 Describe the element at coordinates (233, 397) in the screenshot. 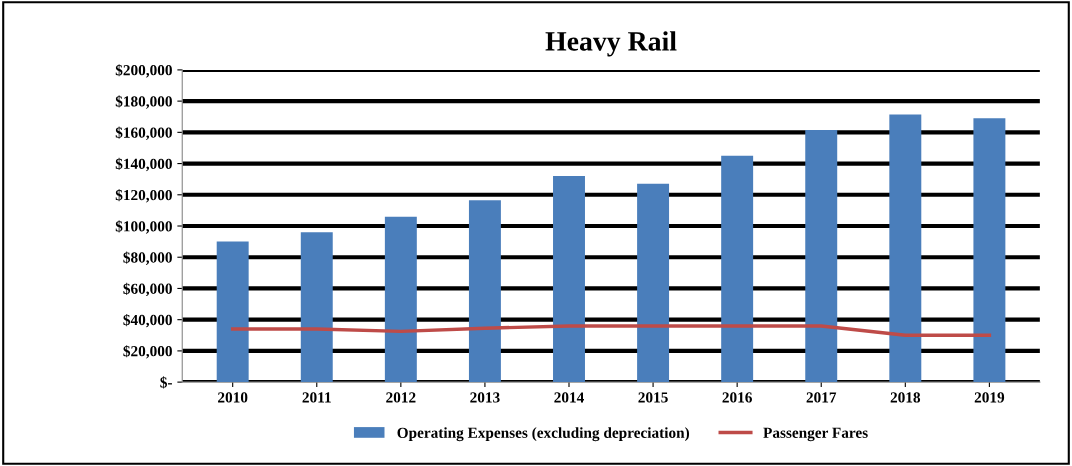

I see `x-tick-label: 2010` at that location.